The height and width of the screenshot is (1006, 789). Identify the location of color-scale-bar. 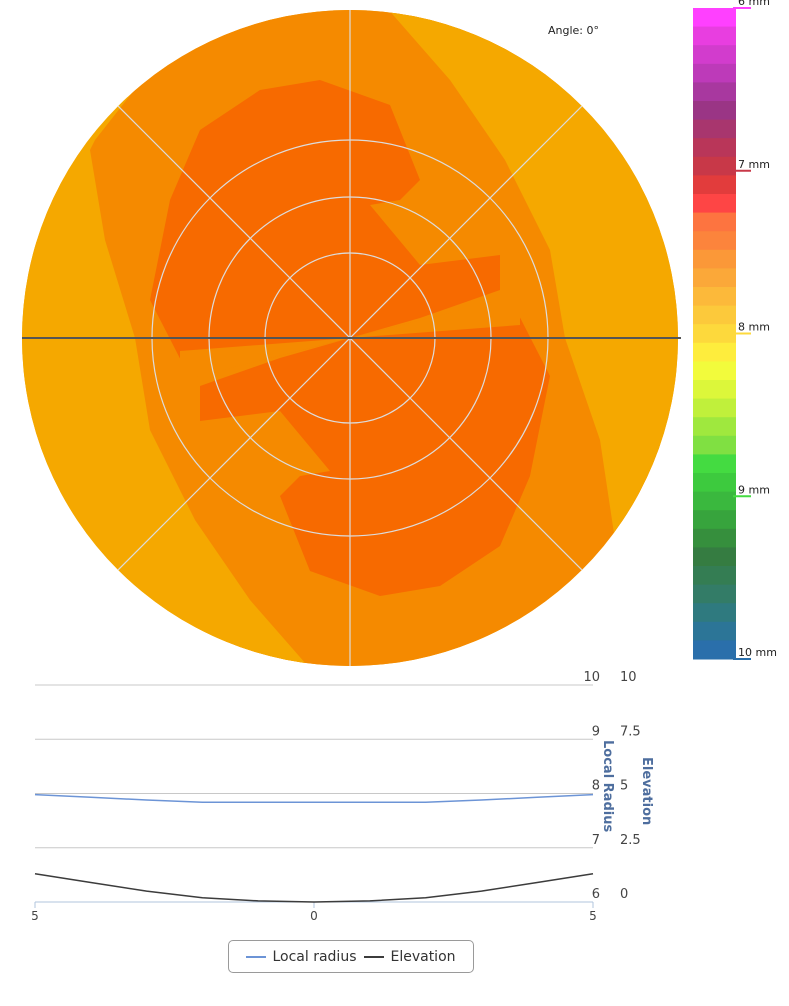
(714, 334).